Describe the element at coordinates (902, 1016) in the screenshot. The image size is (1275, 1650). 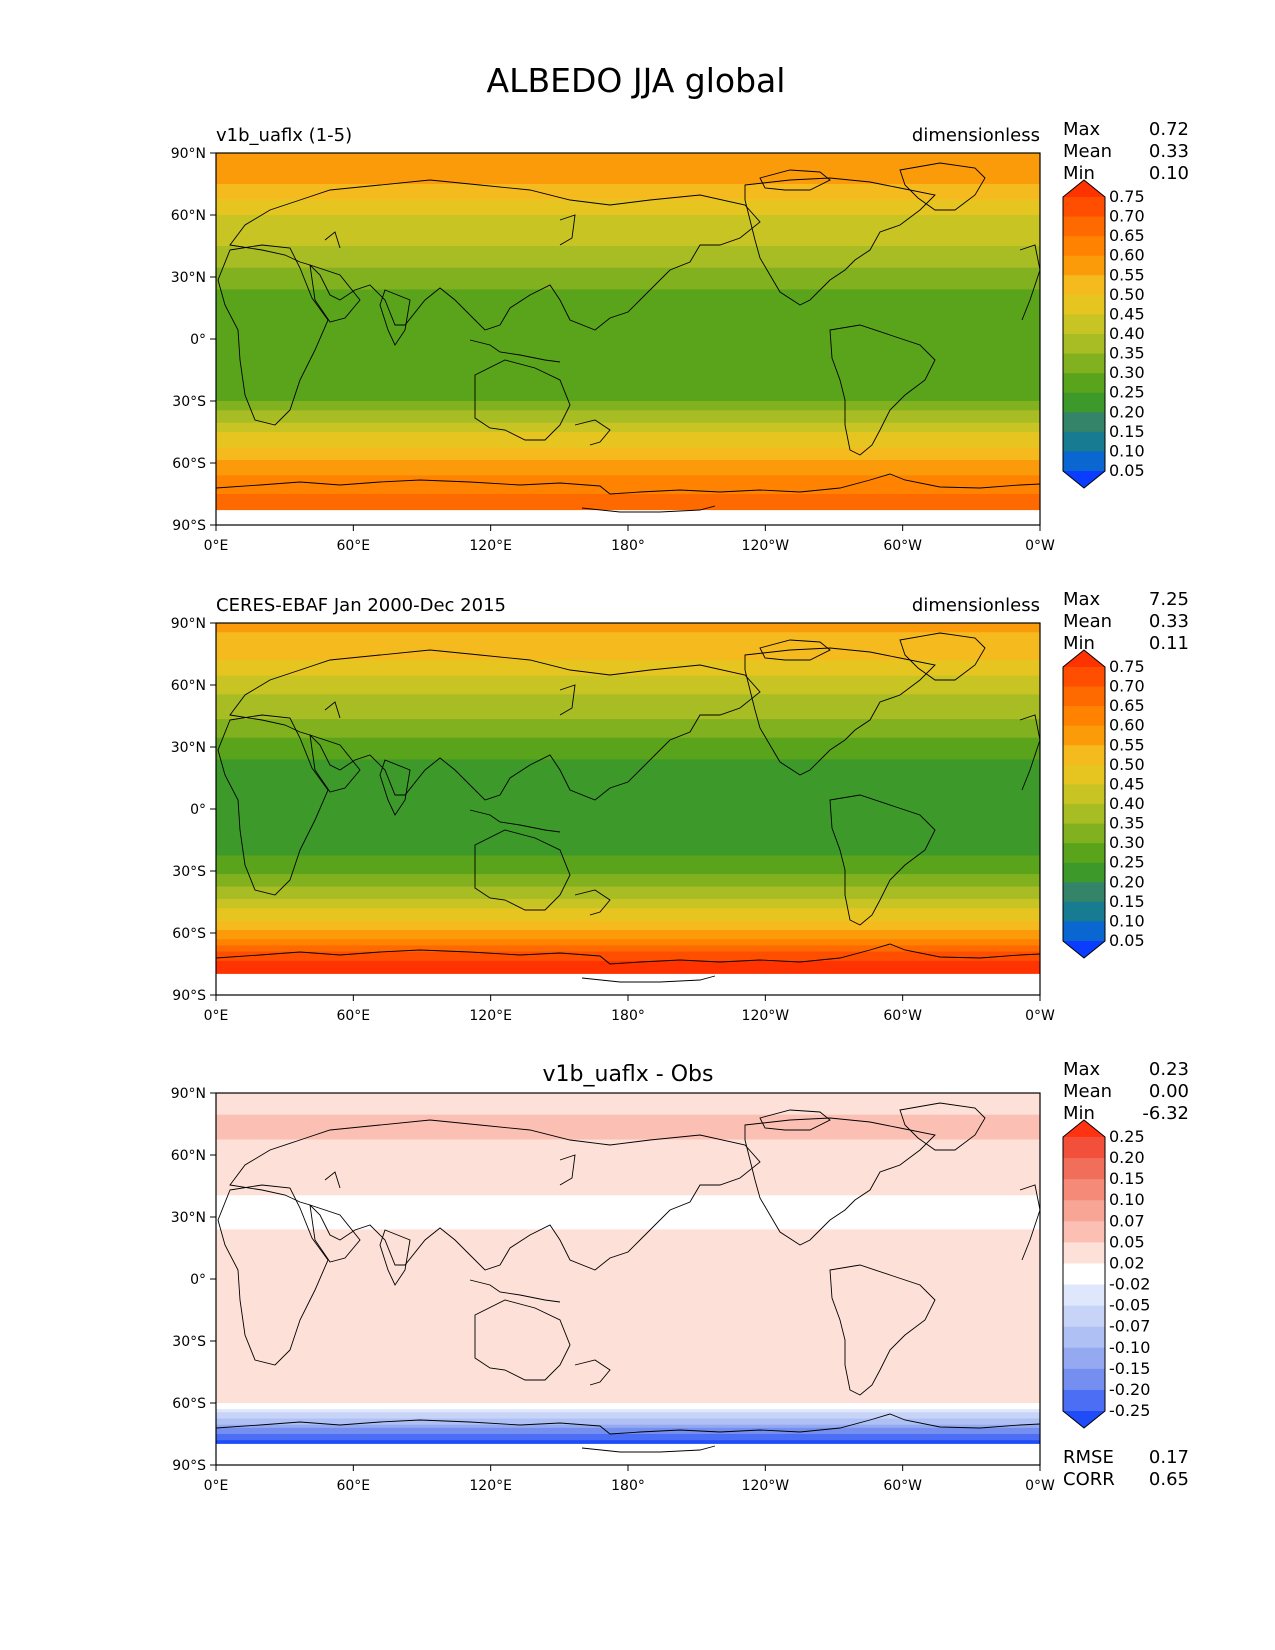
I see `lon-tick-label: 60°W` at that location.